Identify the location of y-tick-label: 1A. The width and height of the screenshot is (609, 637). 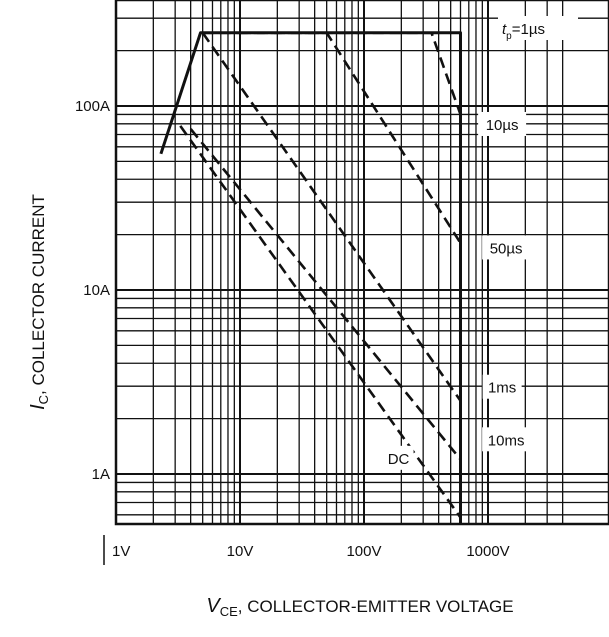
(101, 474).